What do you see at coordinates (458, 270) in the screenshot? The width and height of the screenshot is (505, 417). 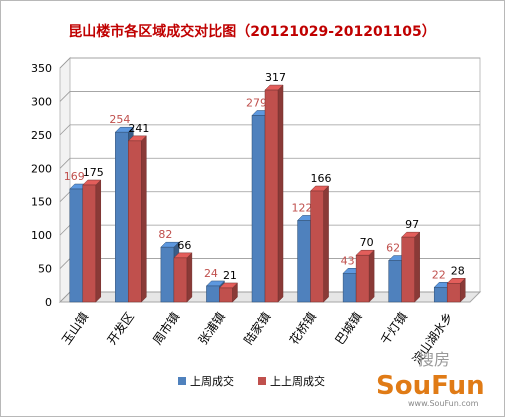 I see `data-label: 28` at bounding box center [458, 270].